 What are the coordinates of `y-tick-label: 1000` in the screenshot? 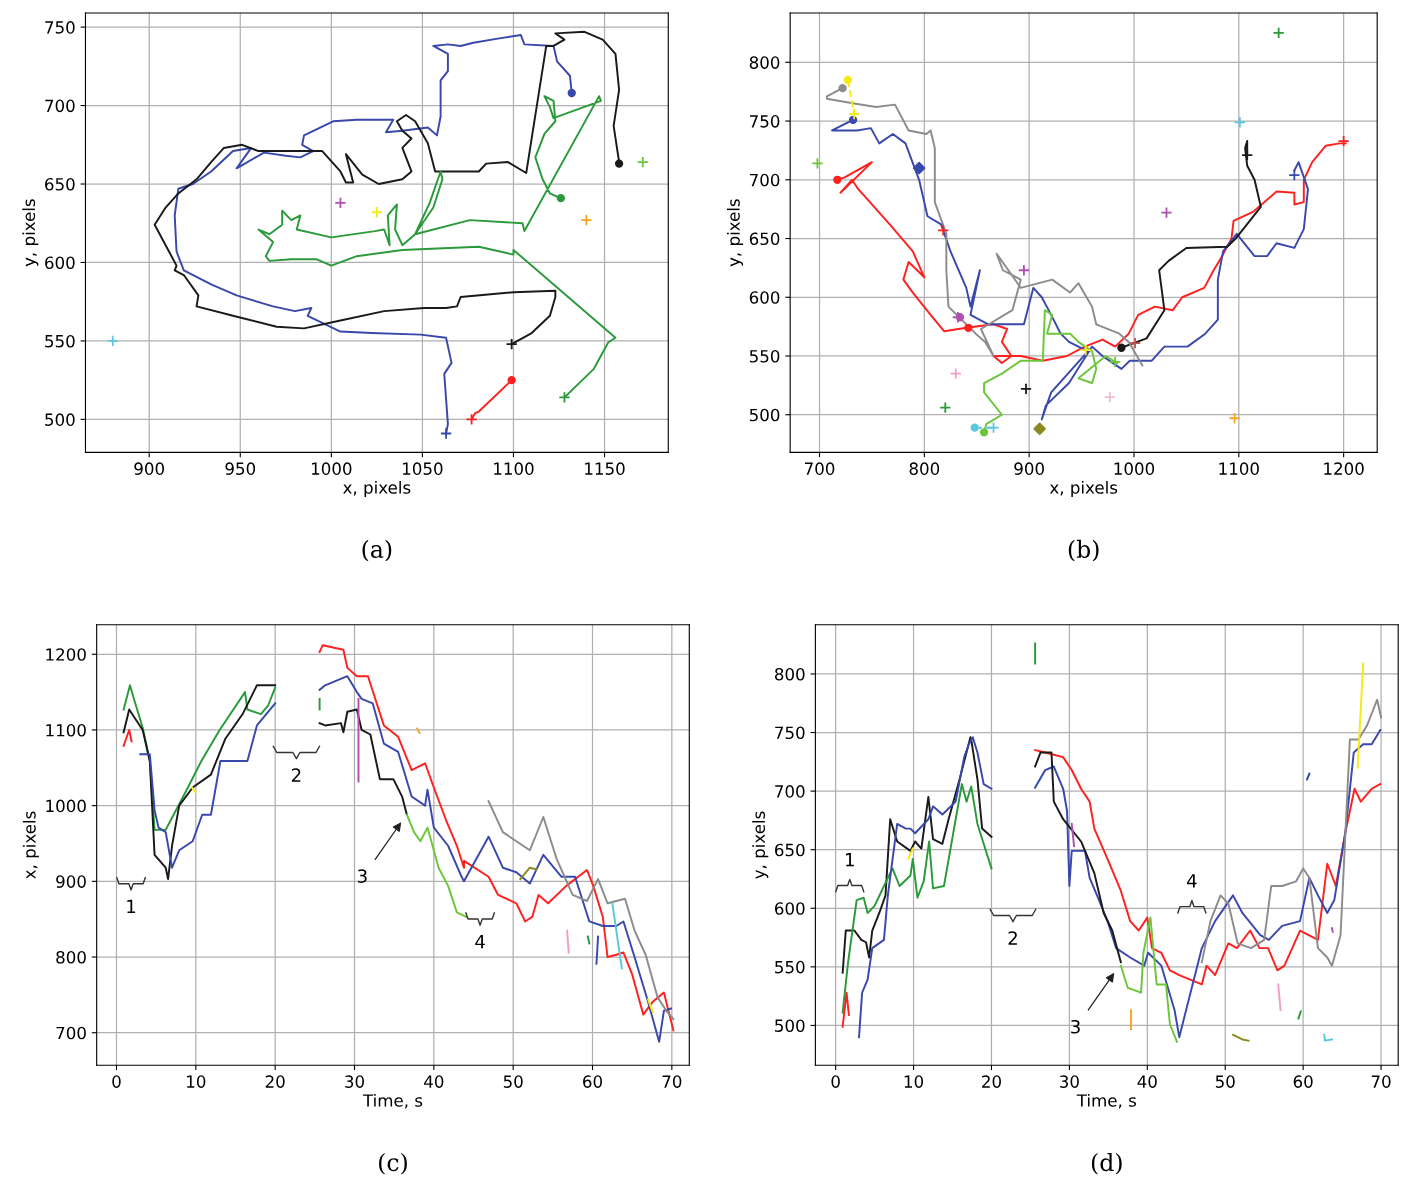 It's located at (66, 806).